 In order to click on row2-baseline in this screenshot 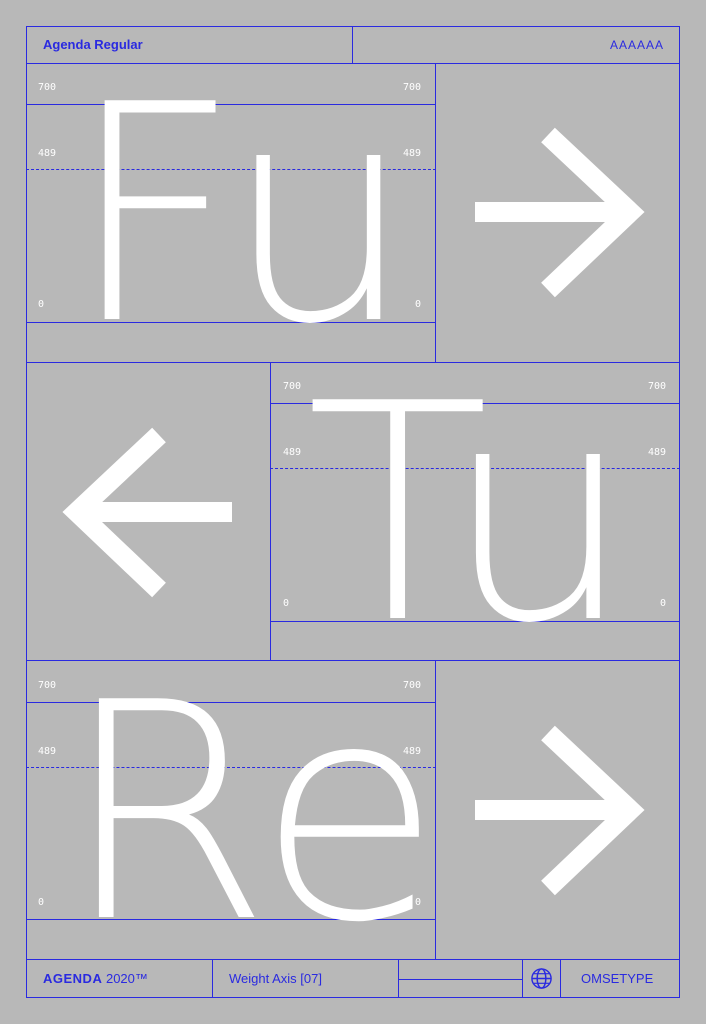, I will do `click(475, 621)`.